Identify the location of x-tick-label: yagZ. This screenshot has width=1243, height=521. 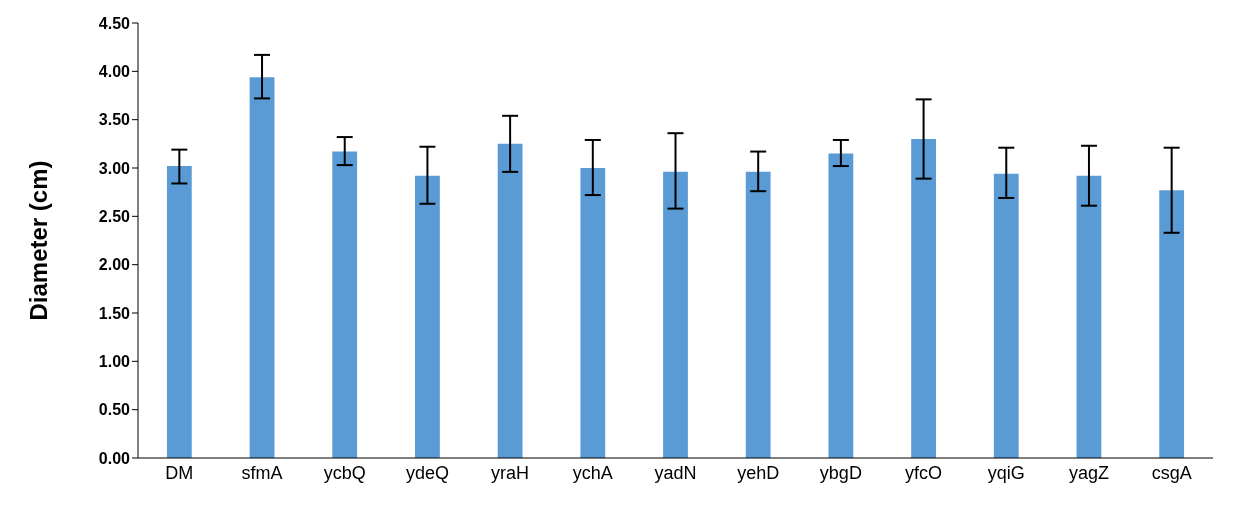
(1088, 472).